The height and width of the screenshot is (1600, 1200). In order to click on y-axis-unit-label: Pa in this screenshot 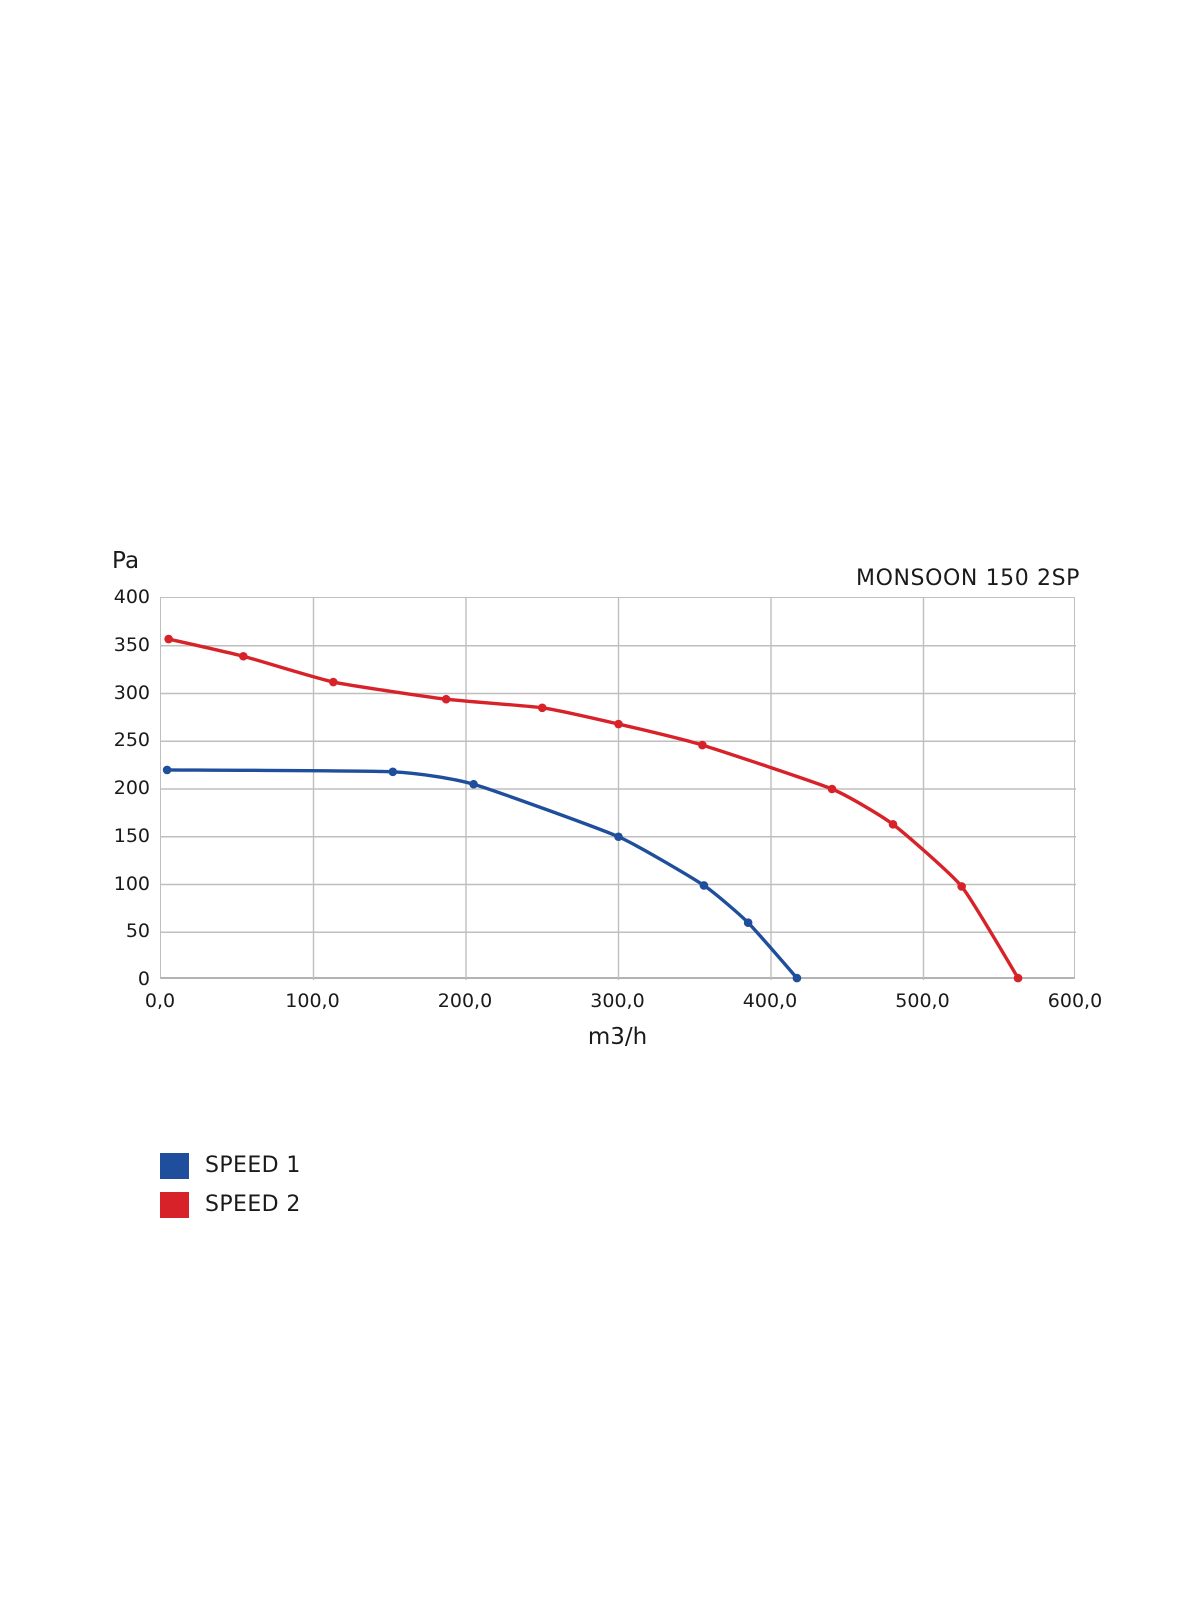, I will do `click(126, 561)`.